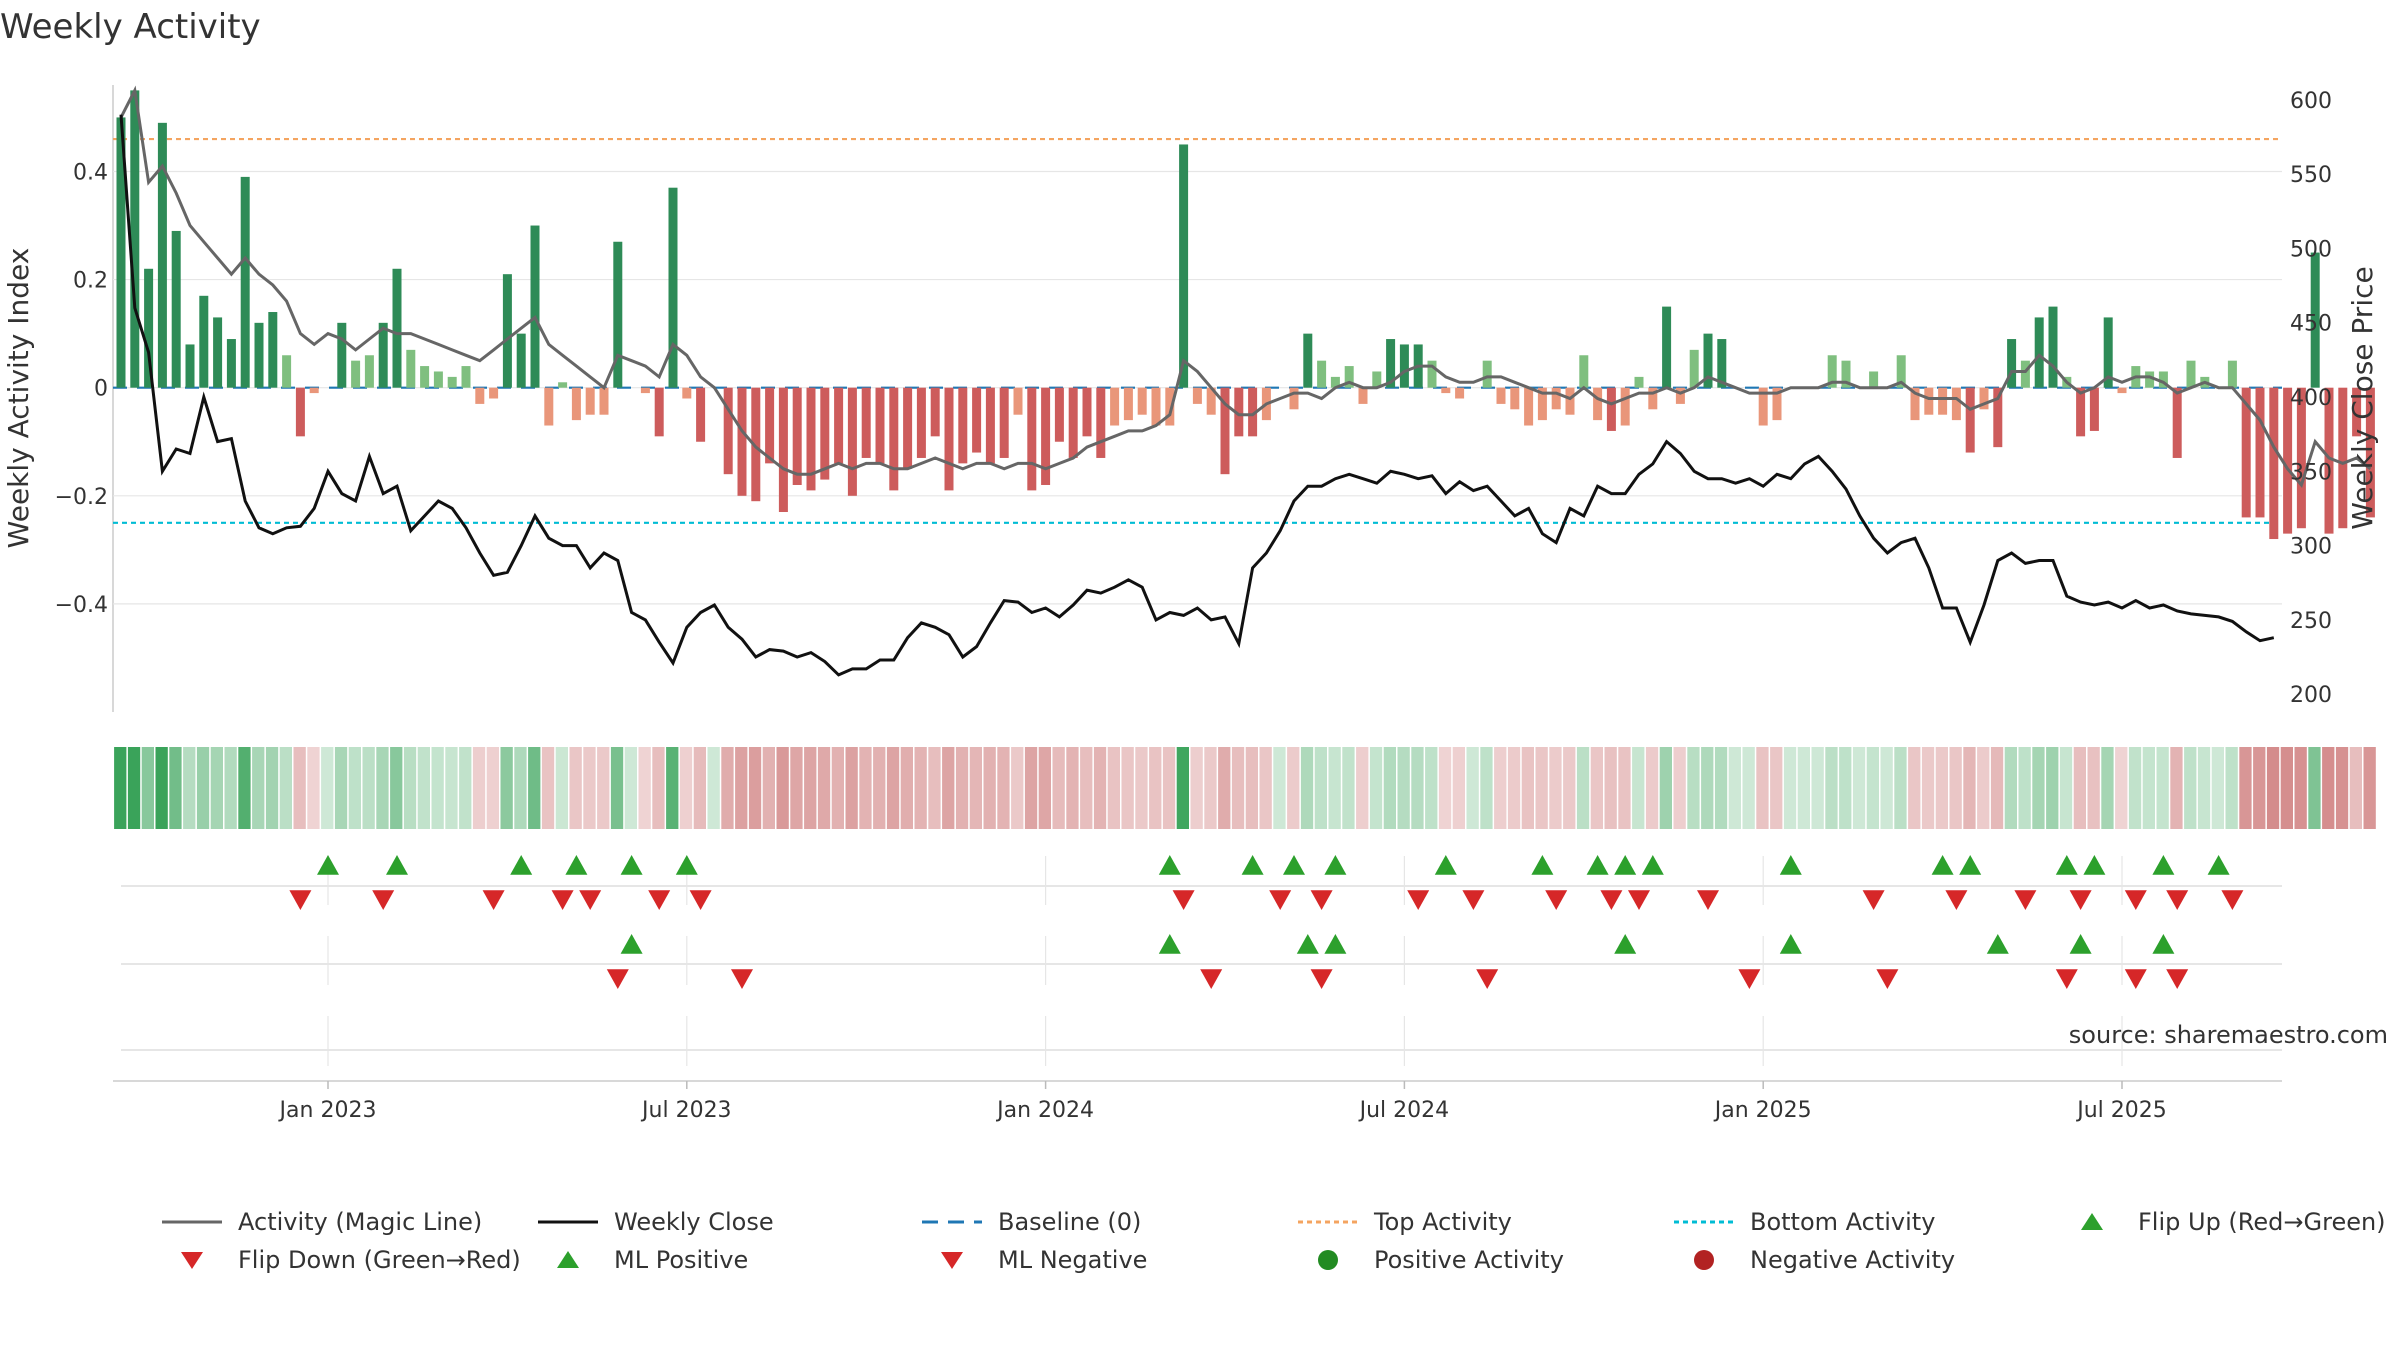 The image size is (2400, 1350). What do you see at coordinates (1843, 1222) in the screenshot?
I see `legend-label: Bottom Activity` at bounding box center [1843, 1222].